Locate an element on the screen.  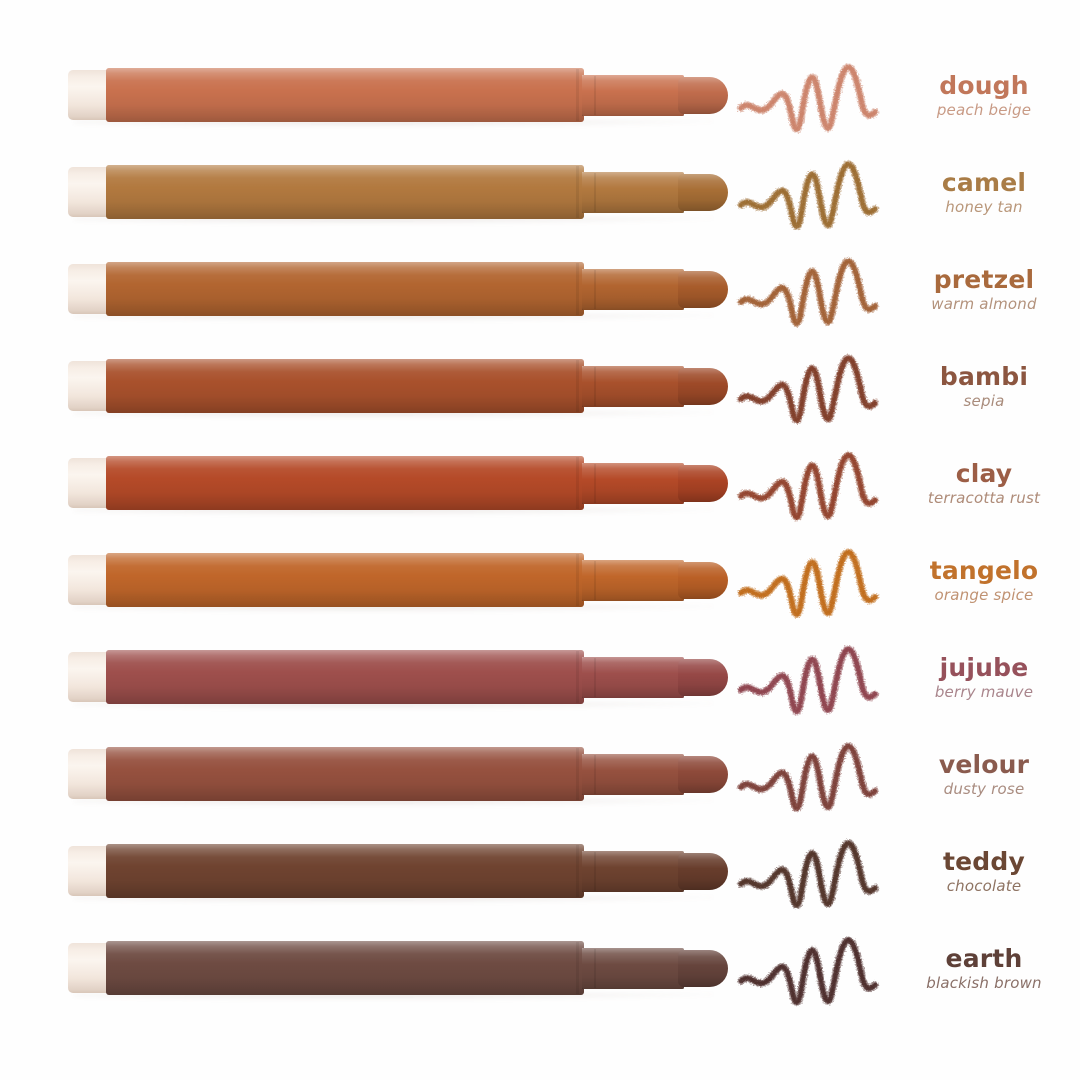
color-swatch-teddy is located at coordinates (815, 871).